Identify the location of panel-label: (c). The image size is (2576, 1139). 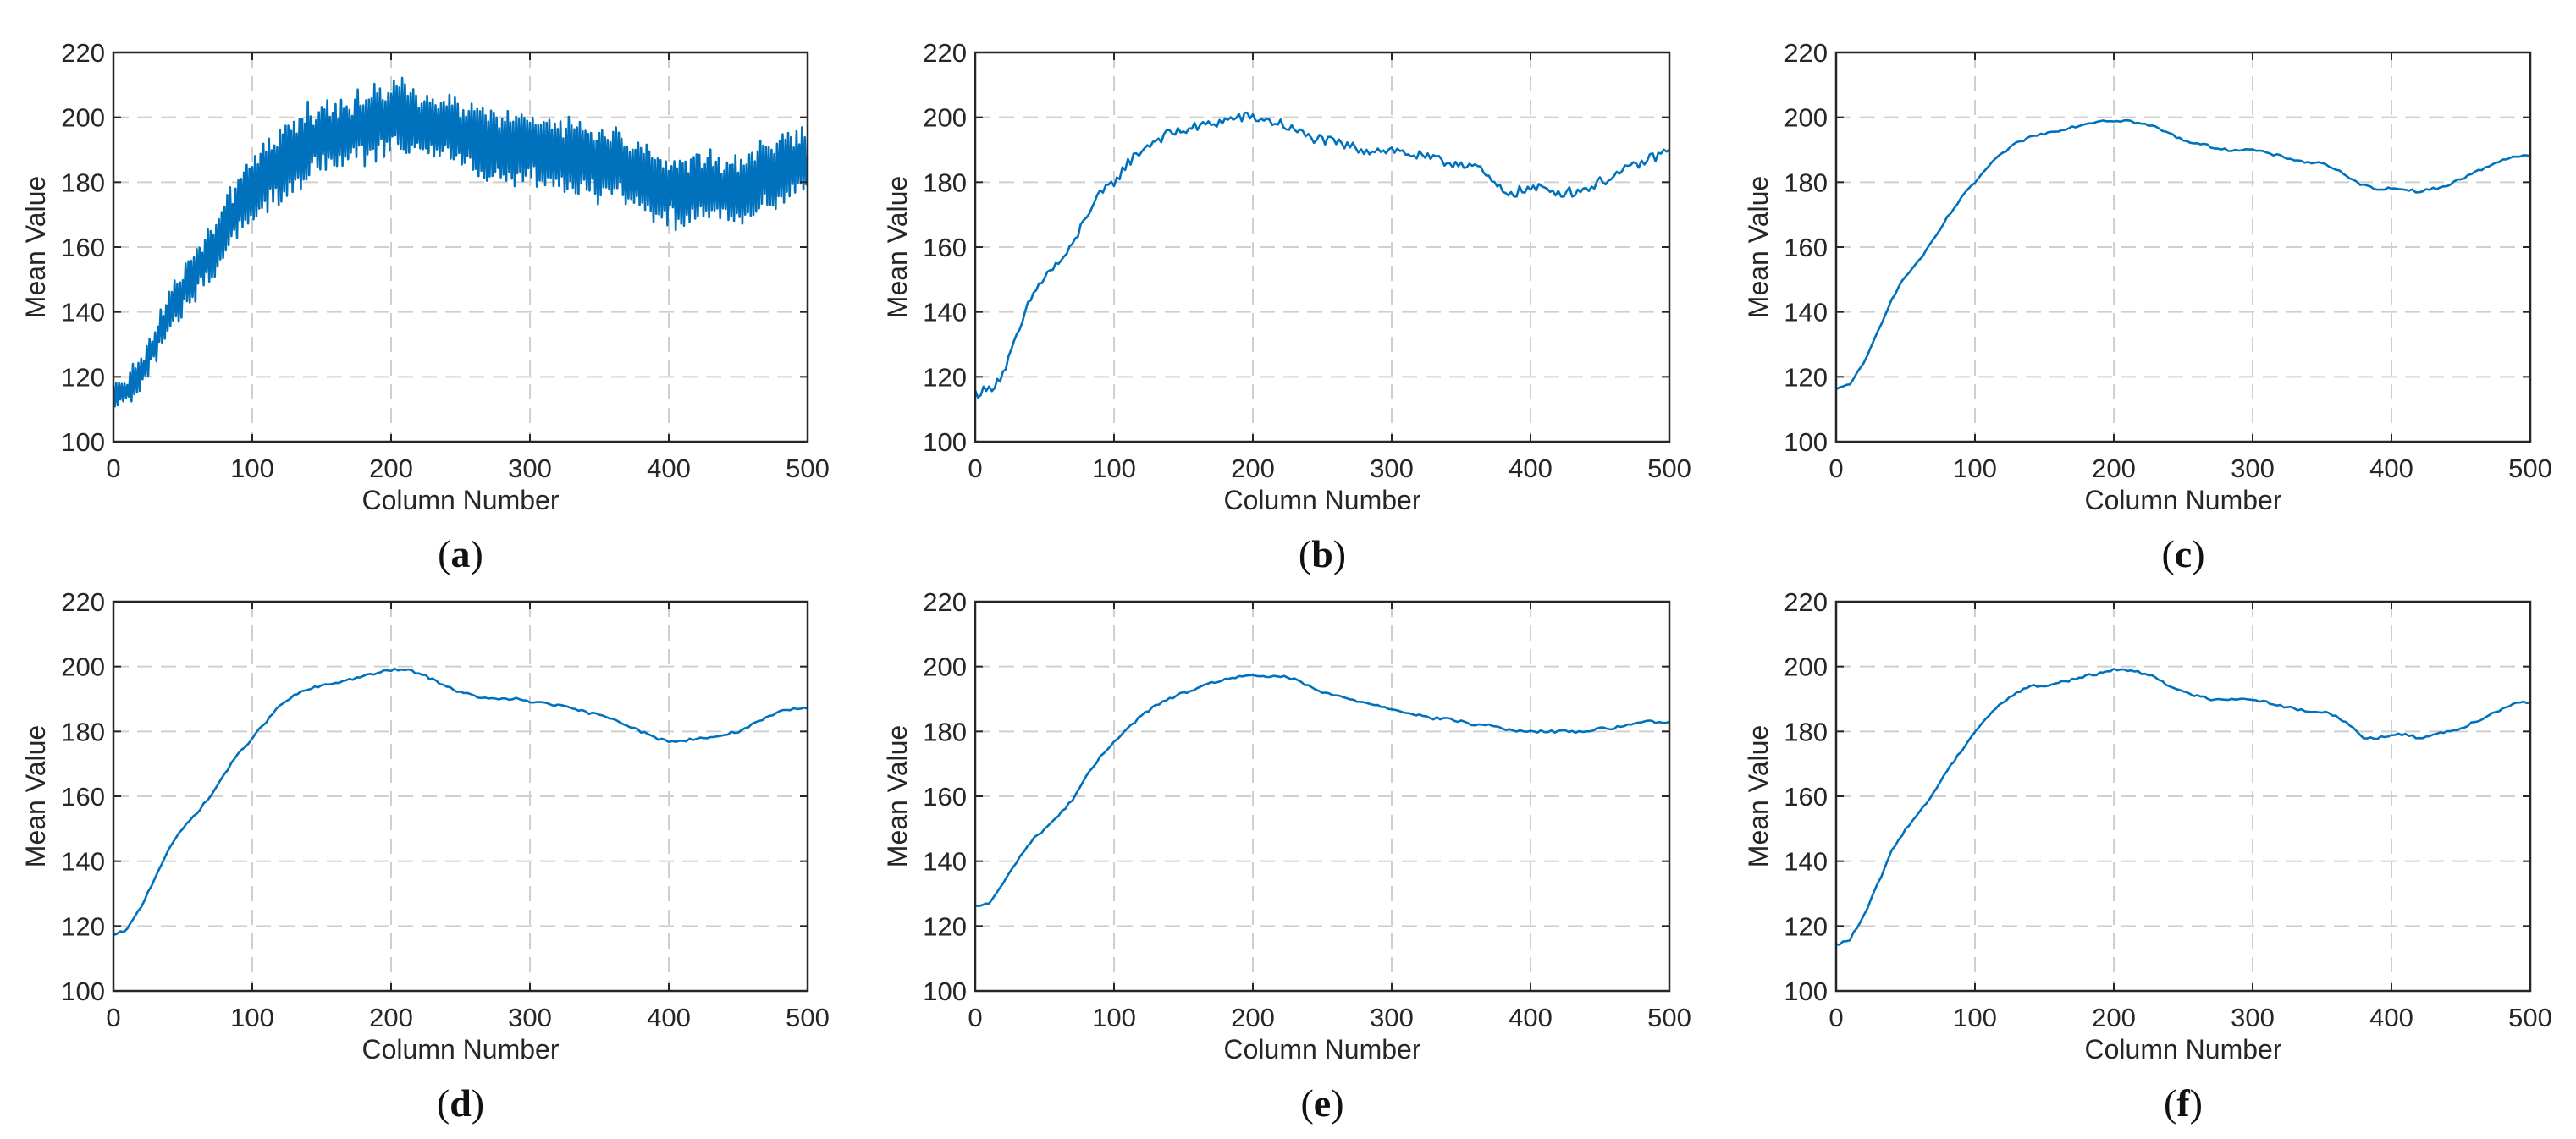
(2182, 553).